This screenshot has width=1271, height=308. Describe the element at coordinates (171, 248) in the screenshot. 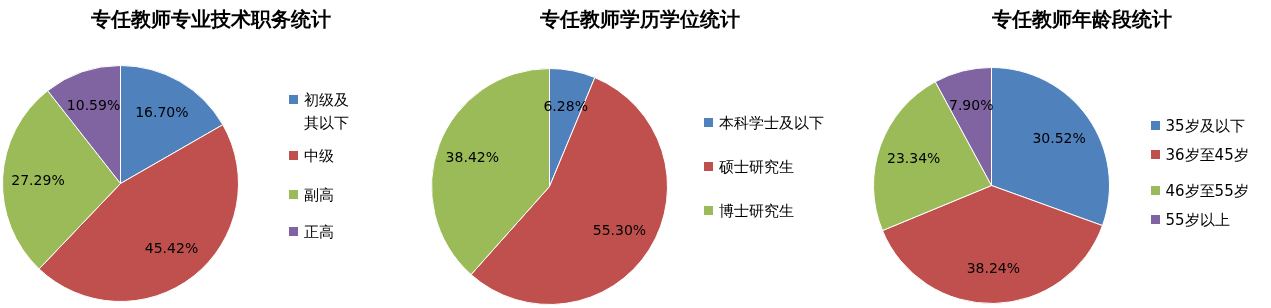

I see `data-label: 45.42%` at that location.